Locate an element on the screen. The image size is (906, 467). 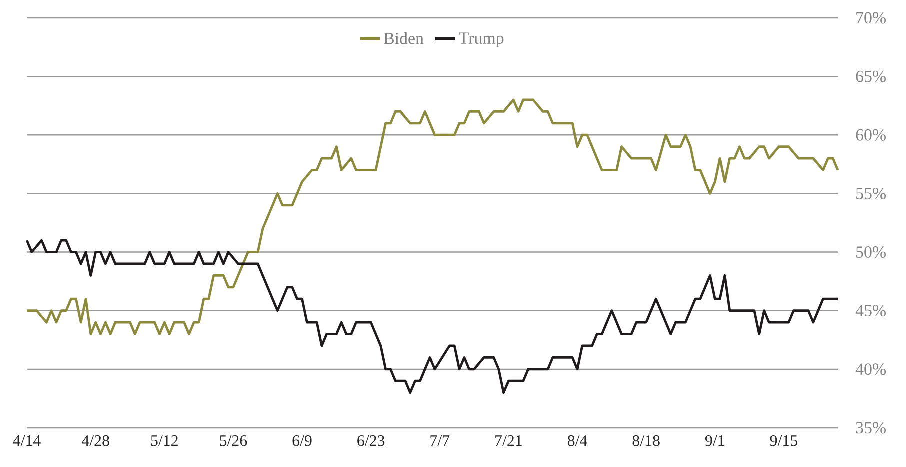
y-tick-label: 35% is located at coordinates (871, 428).